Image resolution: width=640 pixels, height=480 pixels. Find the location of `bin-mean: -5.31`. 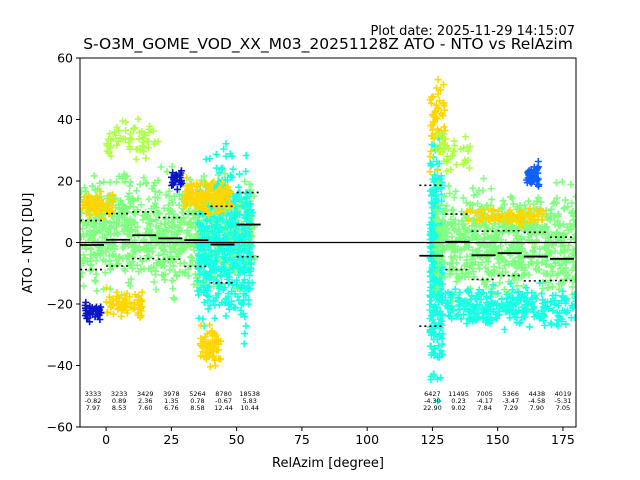

bin-mean: -5.31 is located at coordinates (563, 401).